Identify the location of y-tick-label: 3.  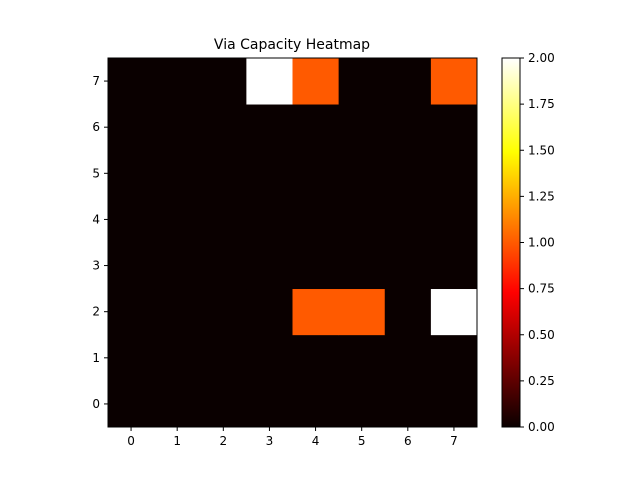
(96, 266).